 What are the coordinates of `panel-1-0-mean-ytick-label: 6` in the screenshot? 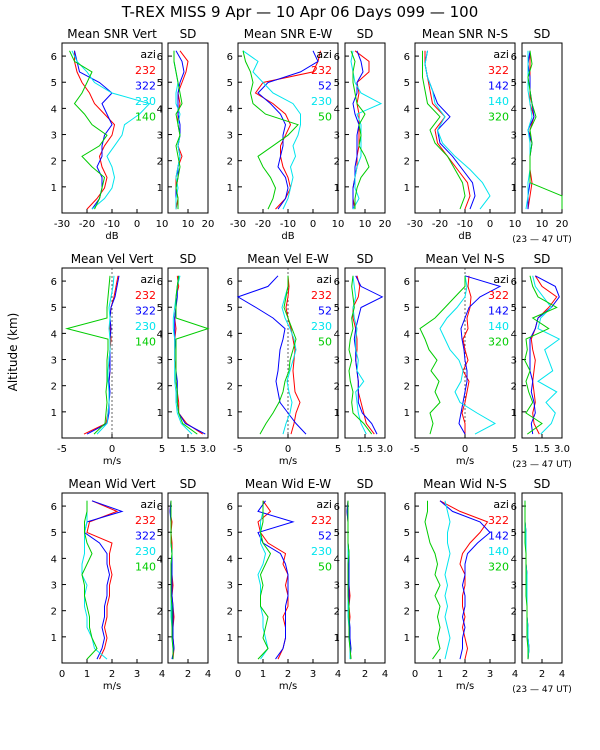 It's located at (54, 282).